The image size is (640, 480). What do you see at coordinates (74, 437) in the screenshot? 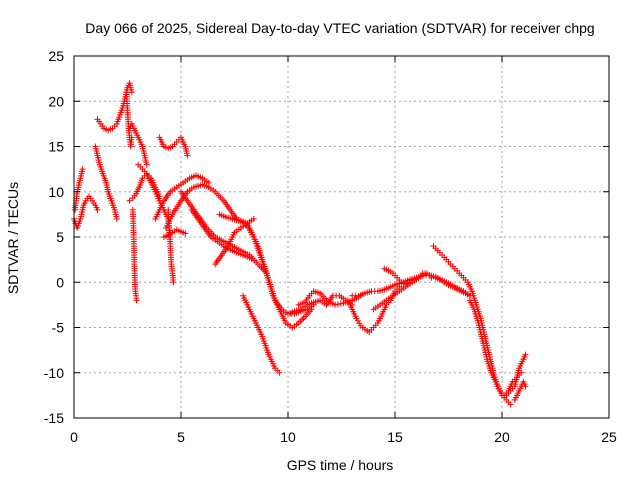
I see `x-tick-label: 0` at bounding box center [74, 437].